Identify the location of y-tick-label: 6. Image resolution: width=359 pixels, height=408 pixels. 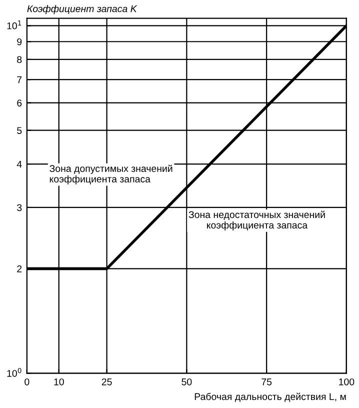
(19, 103).